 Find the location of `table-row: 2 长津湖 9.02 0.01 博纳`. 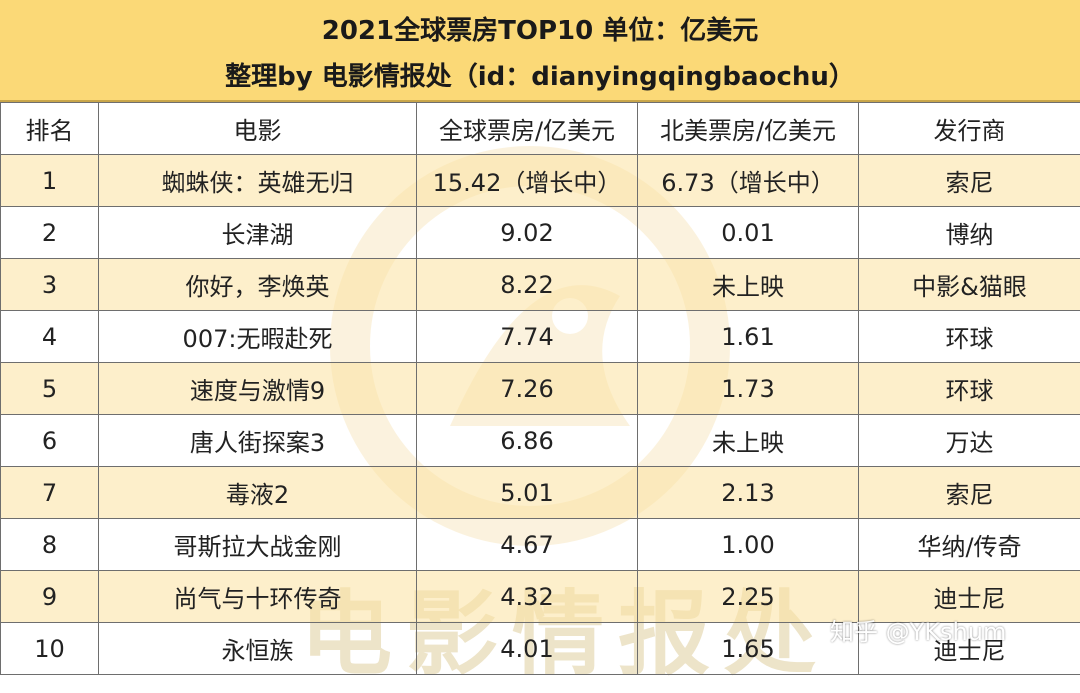

table-row: 2 长津湖 9.02 0.01 博纳 is located at coordinates (540, 233).